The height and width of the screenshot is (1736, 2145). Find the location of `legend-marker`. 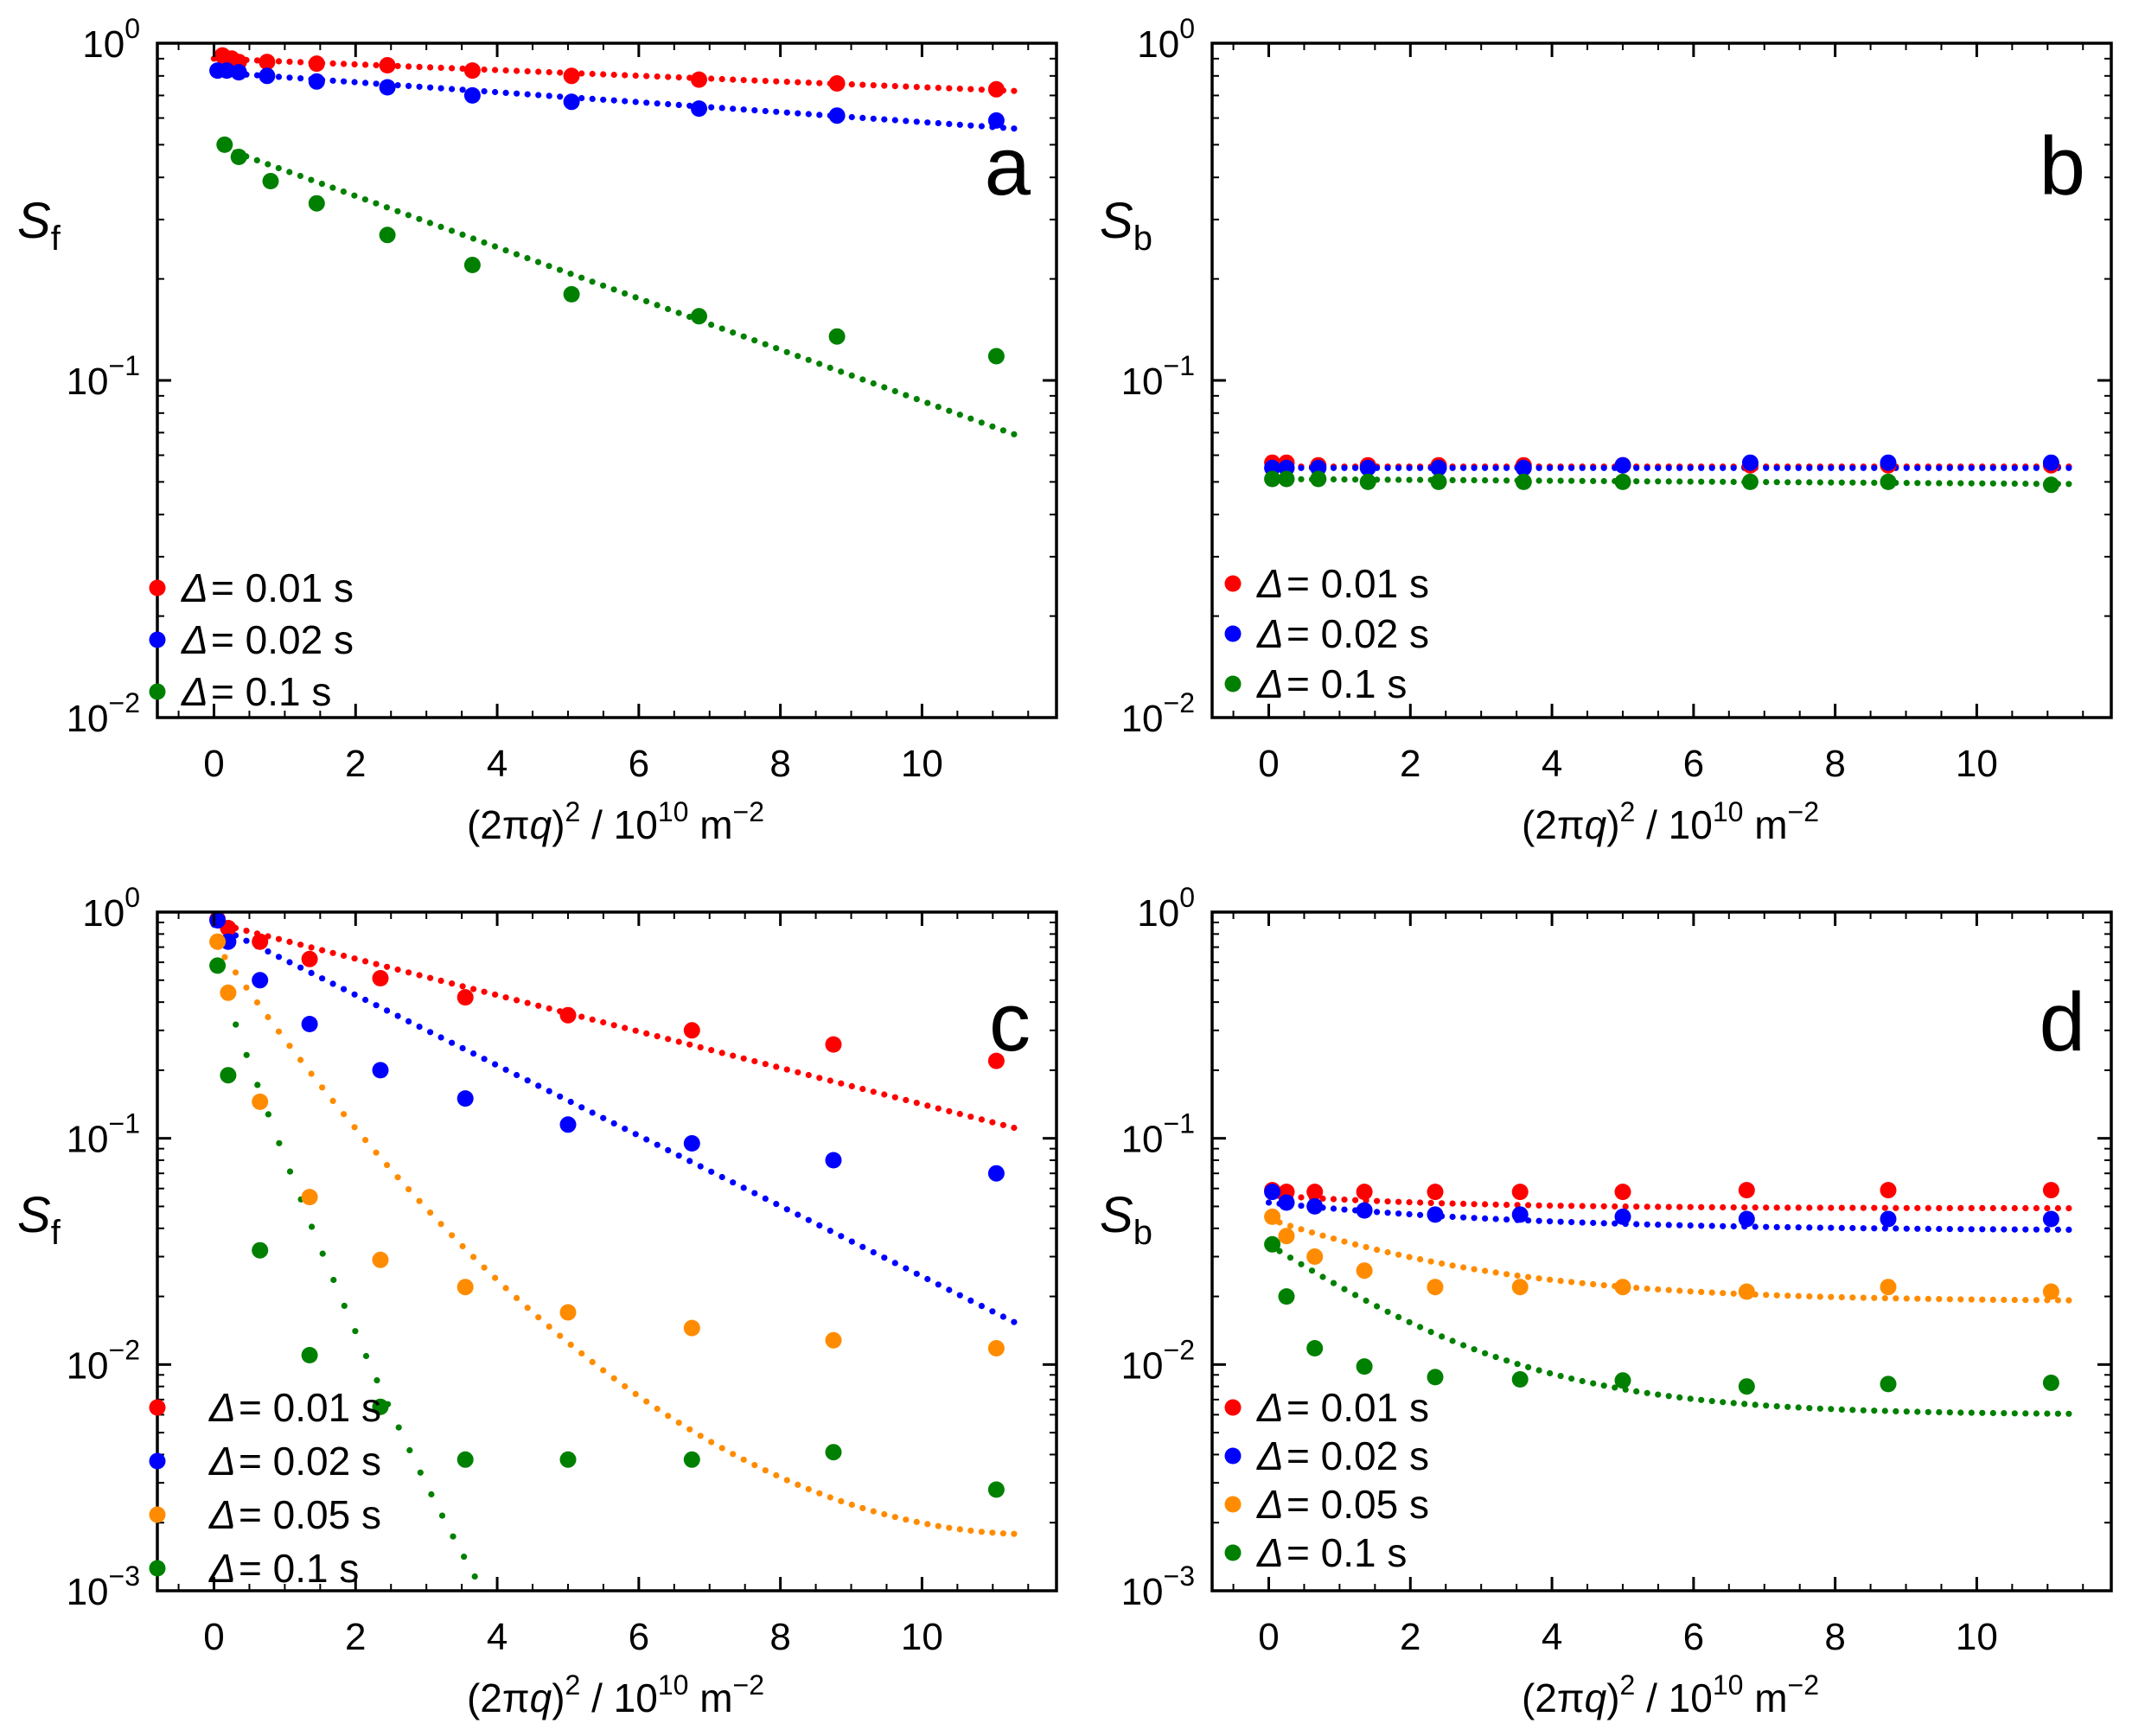

legend-marker is located at coordinates (158, 588).